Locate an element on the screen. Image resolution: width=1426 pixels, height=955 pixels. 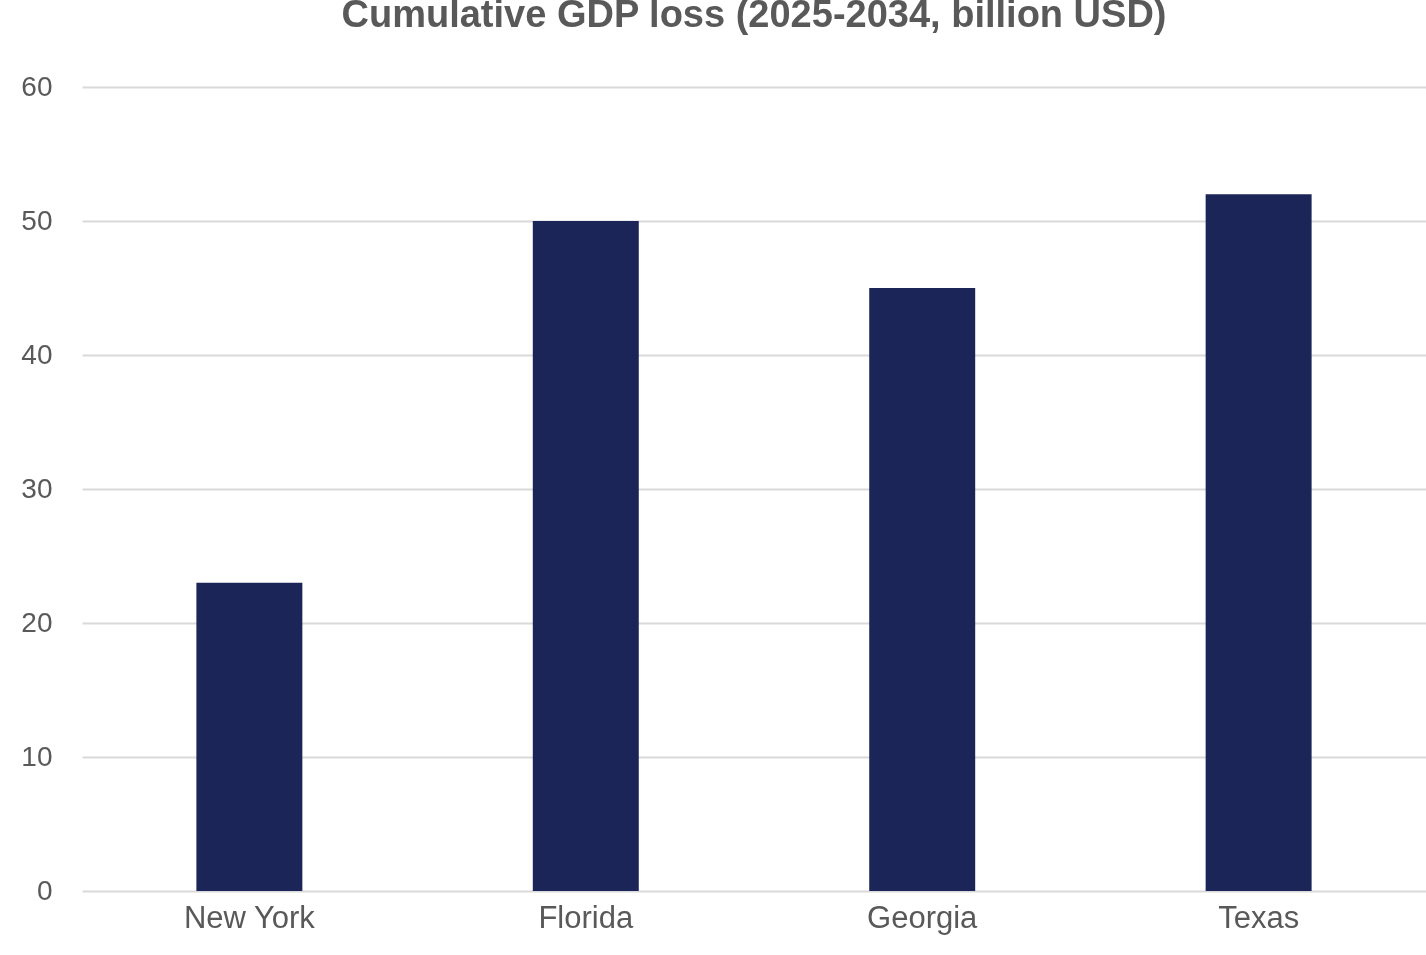
y-tick-label: 60 is located at coordinates (37, 86).